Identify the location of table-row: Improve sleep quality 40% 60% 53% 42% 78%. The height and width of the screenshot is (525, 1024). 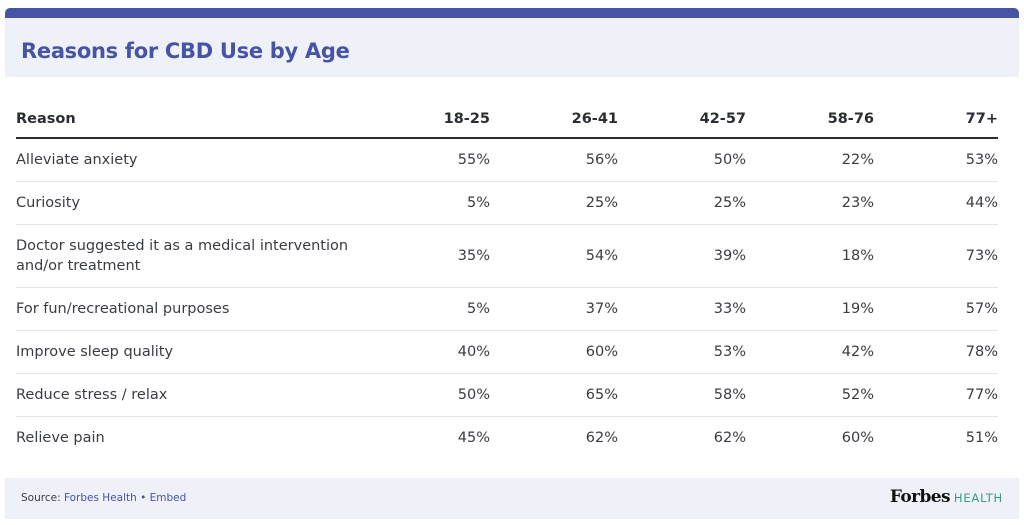
(507, 352).